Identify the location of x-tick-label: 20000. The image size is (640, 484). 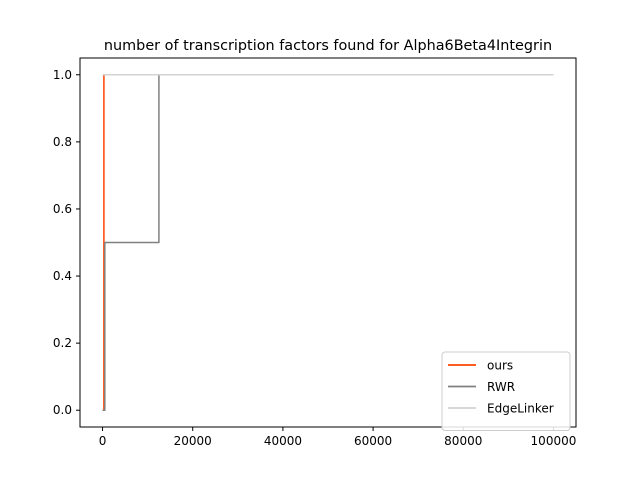
(193, 441).